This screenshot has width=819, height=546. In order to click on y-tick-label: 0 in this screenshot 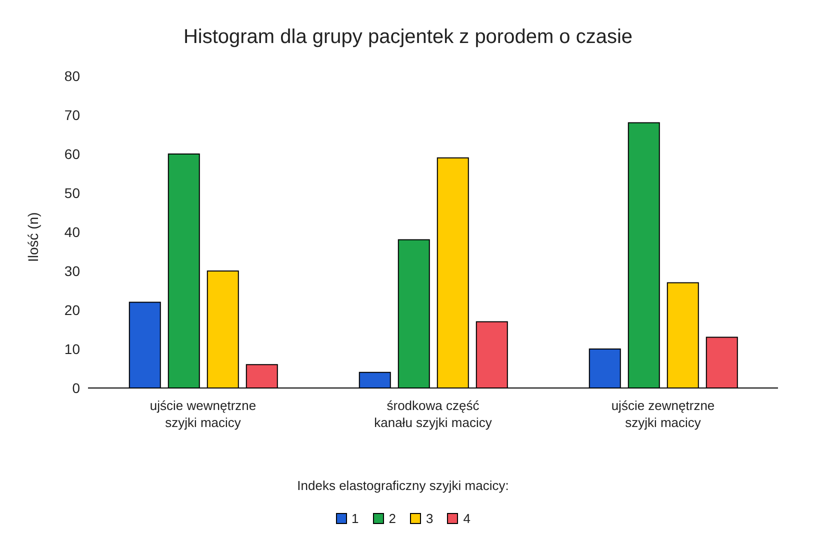, I will do `click(76, 388)`.